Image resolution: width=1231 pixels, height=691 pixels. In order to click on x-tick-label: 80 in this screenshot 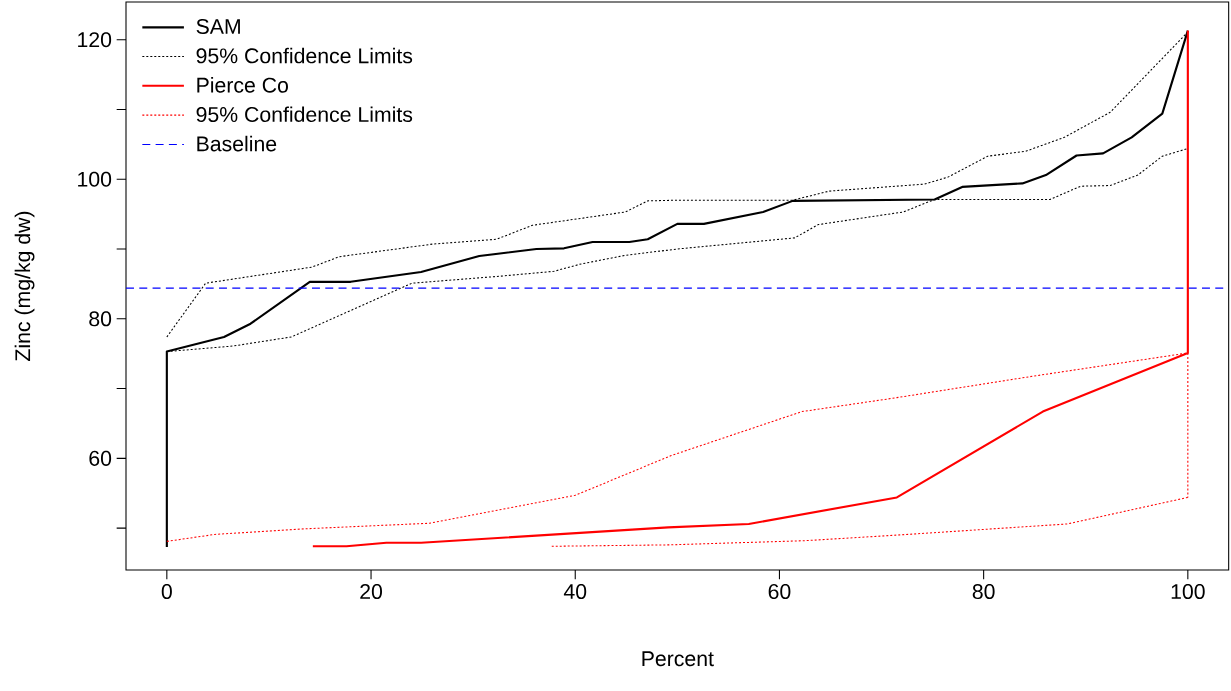, I will do `click(983, 592)`.